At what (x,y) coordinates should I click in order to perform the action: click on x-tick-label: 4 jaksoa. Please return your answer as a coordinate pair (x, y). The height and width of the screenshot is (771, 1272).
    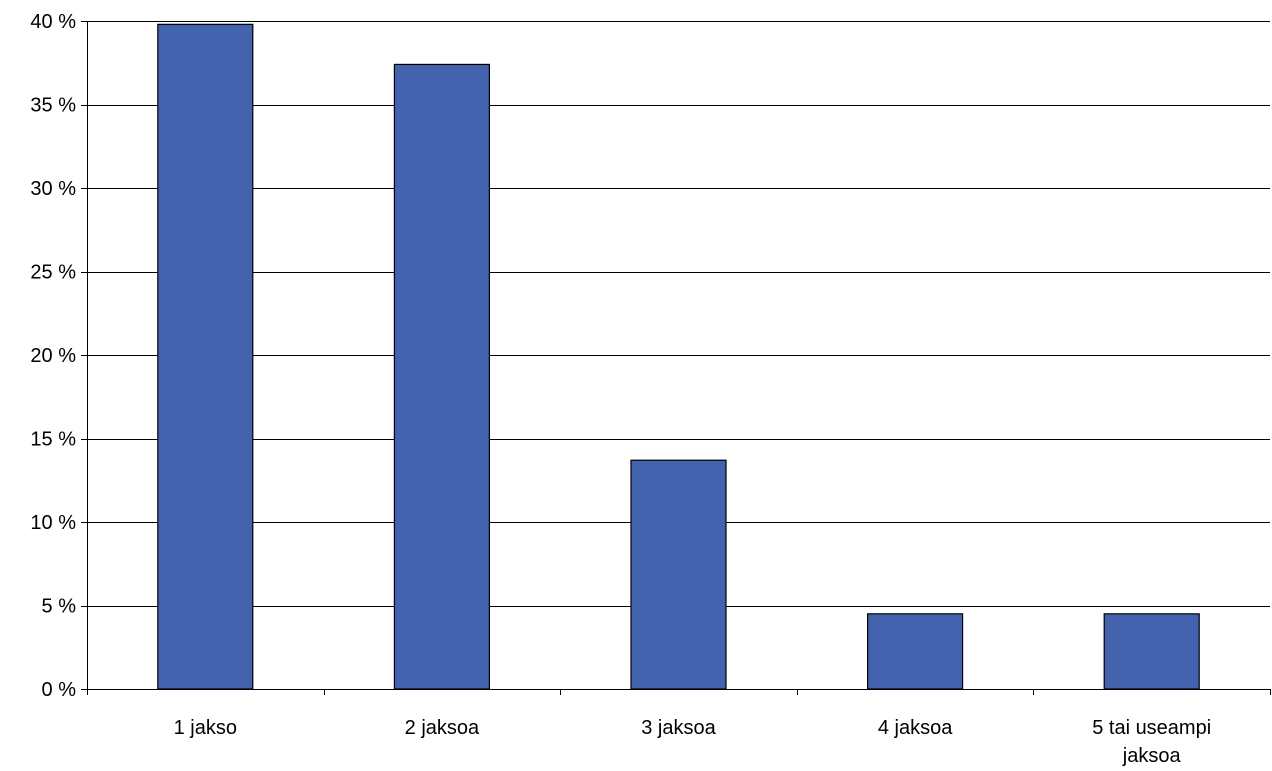
    Looking at the image, I should click on (915, 728).